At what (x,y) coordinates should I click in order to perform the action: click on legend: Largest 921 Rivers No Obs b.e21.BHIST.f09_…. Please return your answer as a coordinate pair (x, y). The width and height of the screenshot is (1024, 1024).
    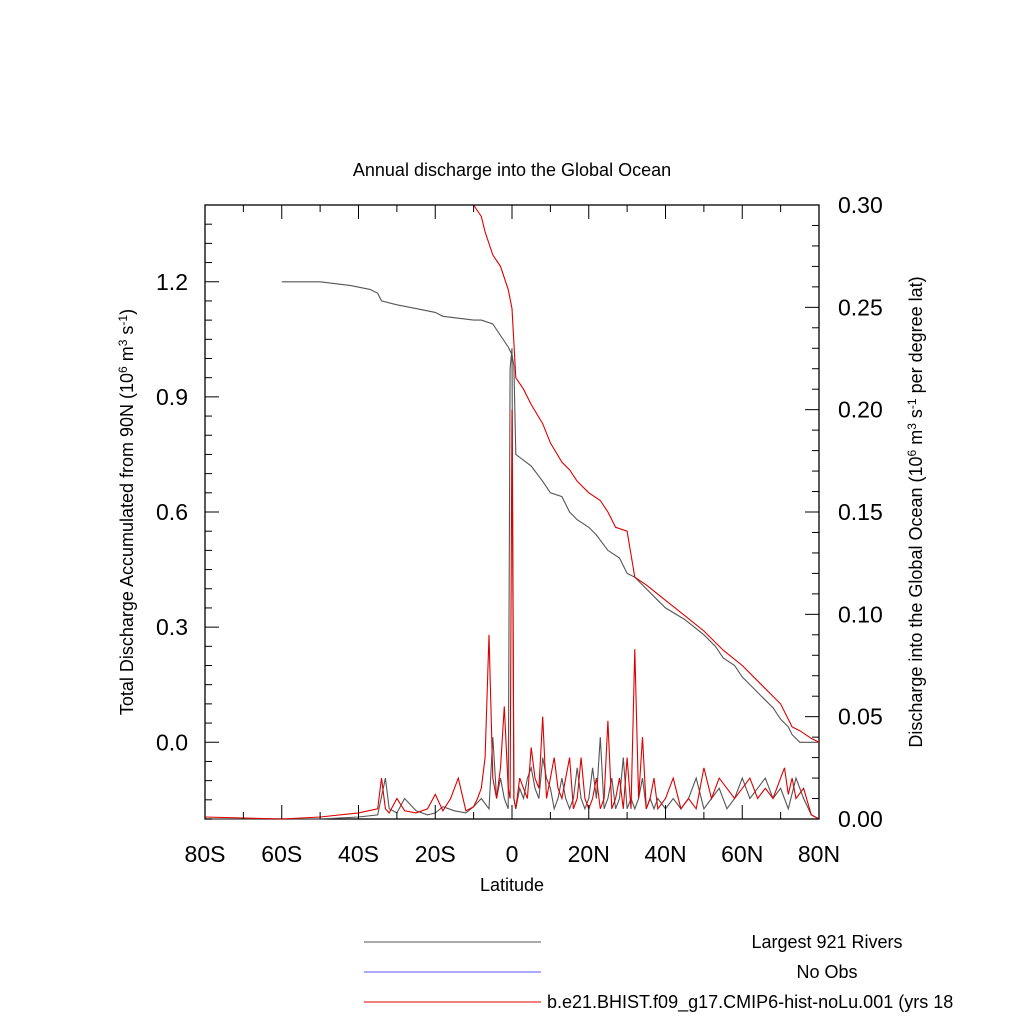
    Looking at the image, I should click on (658, 972).